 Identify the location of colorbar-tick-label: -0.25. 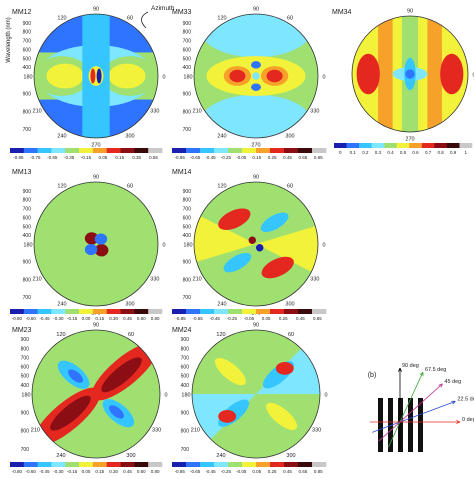
(226, 157).